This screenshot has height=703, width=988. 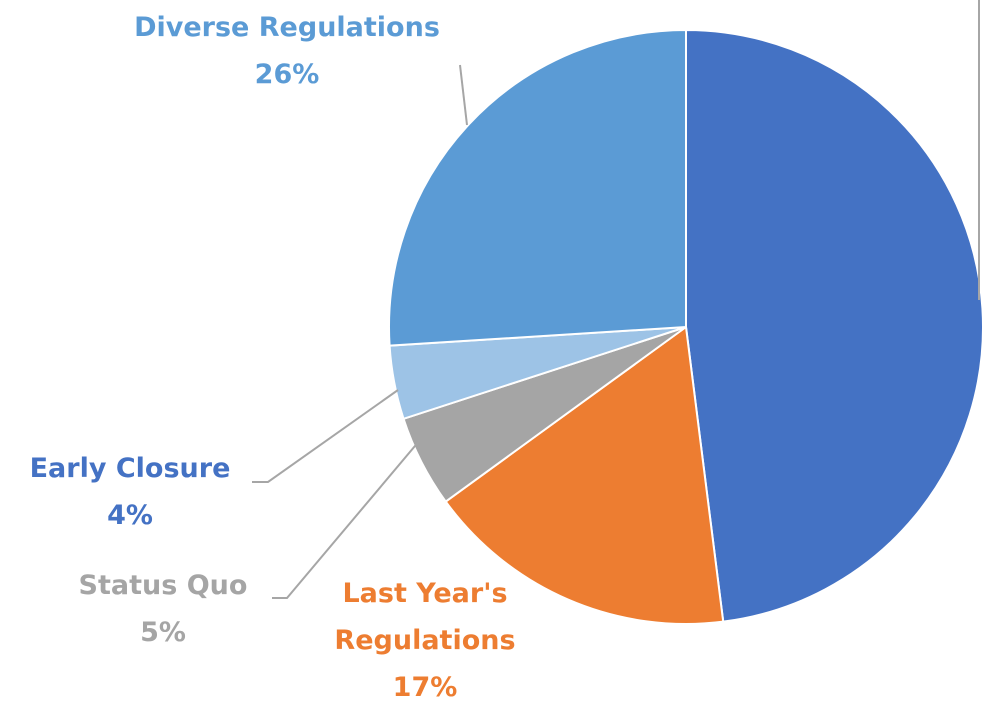 I want to click on value-label: 17%, so click(x=425, y=687).